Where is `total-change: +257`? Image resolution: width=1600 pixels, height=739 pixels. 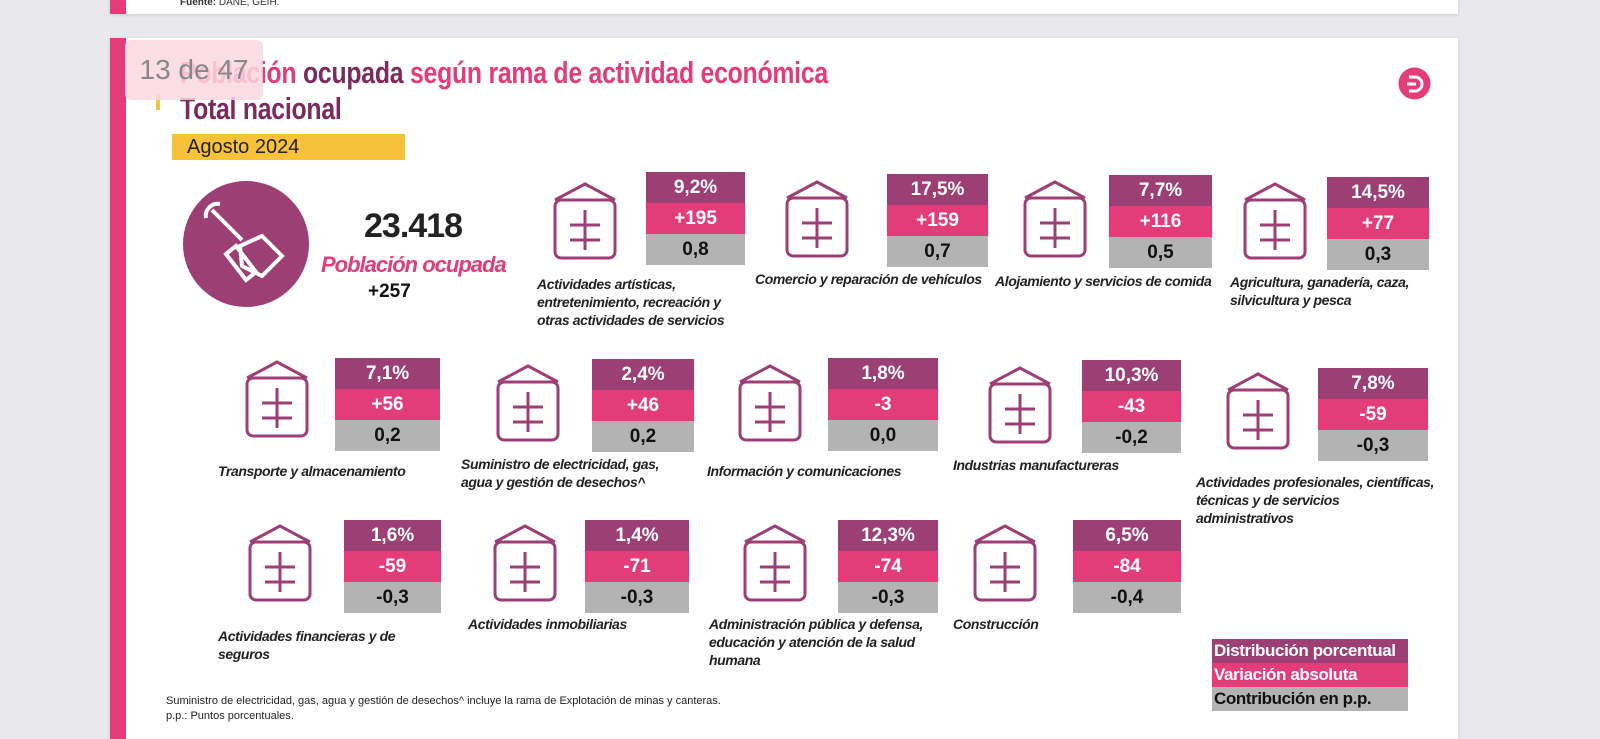 total-change: +257 is located at coordinates (389, 291).